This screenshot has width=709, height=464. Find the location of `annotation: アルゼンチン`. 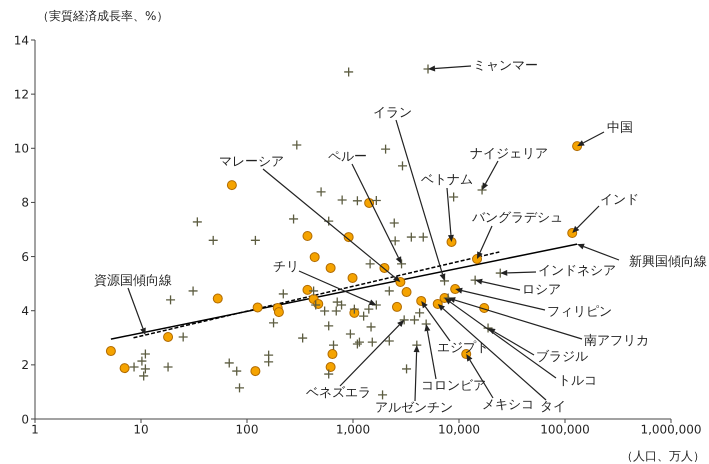

annotation: アルゼンチン is located at coordinates (414, 408).